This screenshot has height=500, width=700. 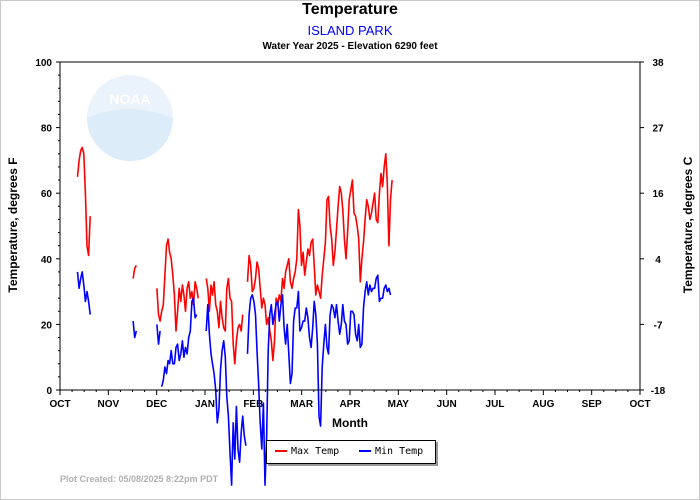 What do you see at coordinates (351, 452) in the screenshot?
I see `legend: Max Temp Min Temp` at bounding box center [351, 452].